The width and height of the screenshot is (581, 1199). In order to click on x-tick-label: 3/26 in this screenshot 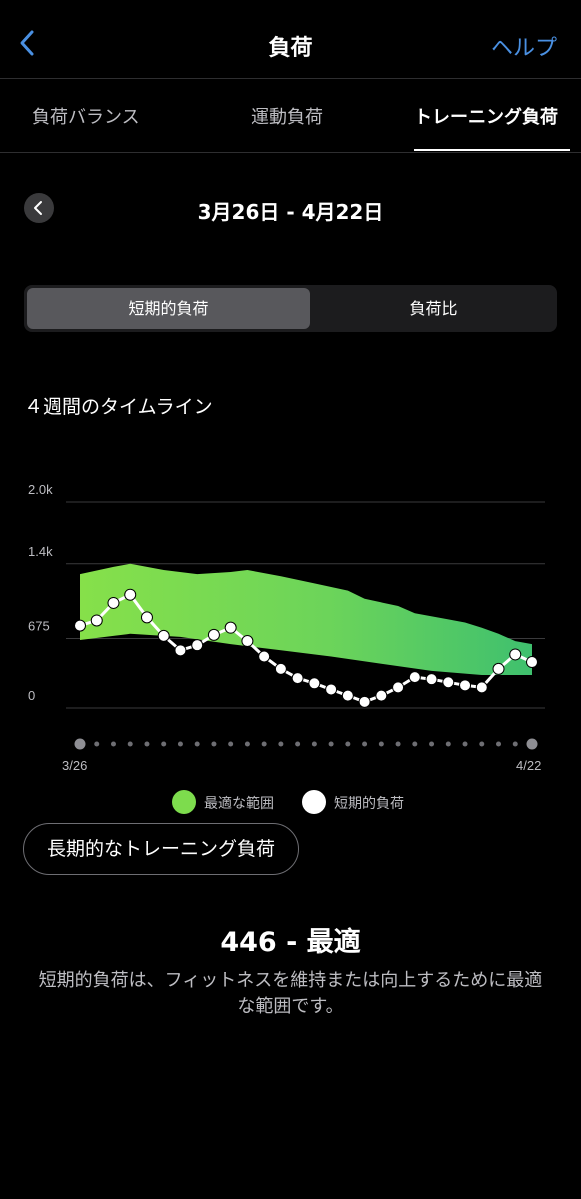, I will do `click(74, 765)`.